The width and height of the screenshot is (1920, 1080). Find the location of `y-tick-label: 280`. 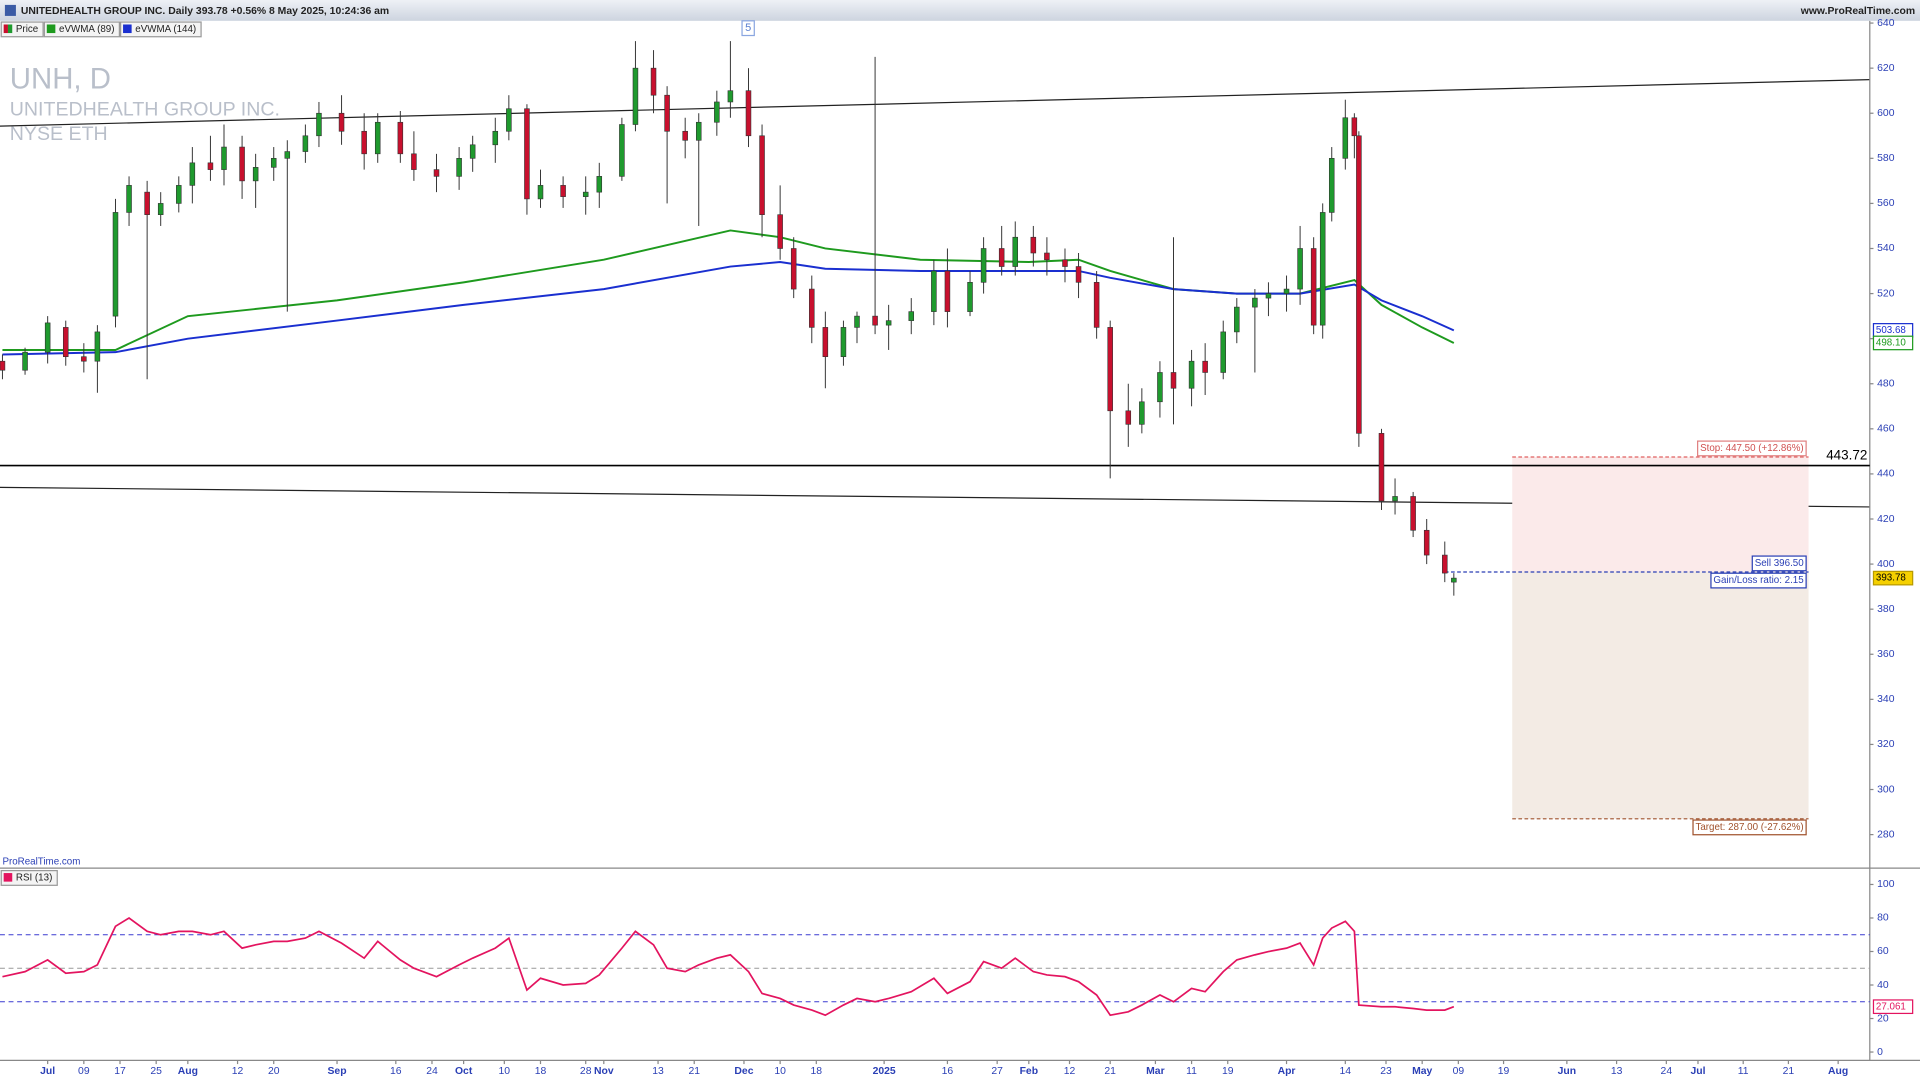

y-tick-label: 280 is located at coordinates (1886, 834).